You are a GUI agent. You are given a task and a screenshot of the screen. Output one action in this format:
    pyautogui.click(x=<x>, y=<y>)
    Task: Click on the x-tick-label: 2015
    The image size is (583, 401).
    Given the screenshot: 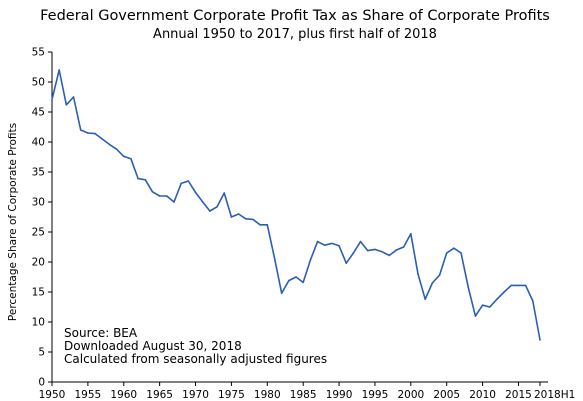 What is the action you would take?
    pyautogui.click(x=518, y=395)
    